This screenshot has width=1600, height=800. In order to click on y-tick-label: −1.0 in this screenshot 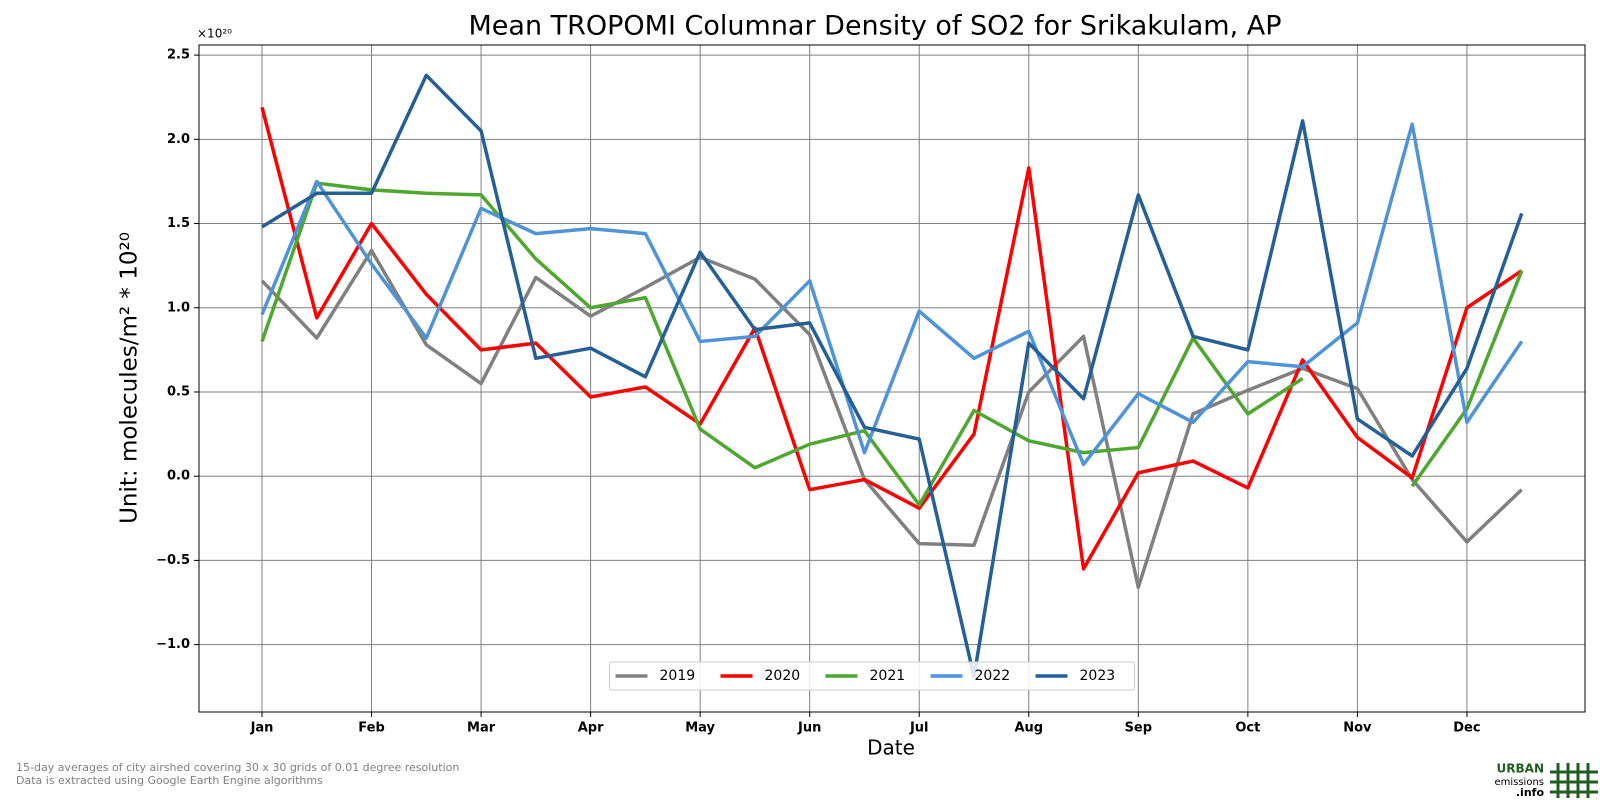, I will do `click(173, 644)`.